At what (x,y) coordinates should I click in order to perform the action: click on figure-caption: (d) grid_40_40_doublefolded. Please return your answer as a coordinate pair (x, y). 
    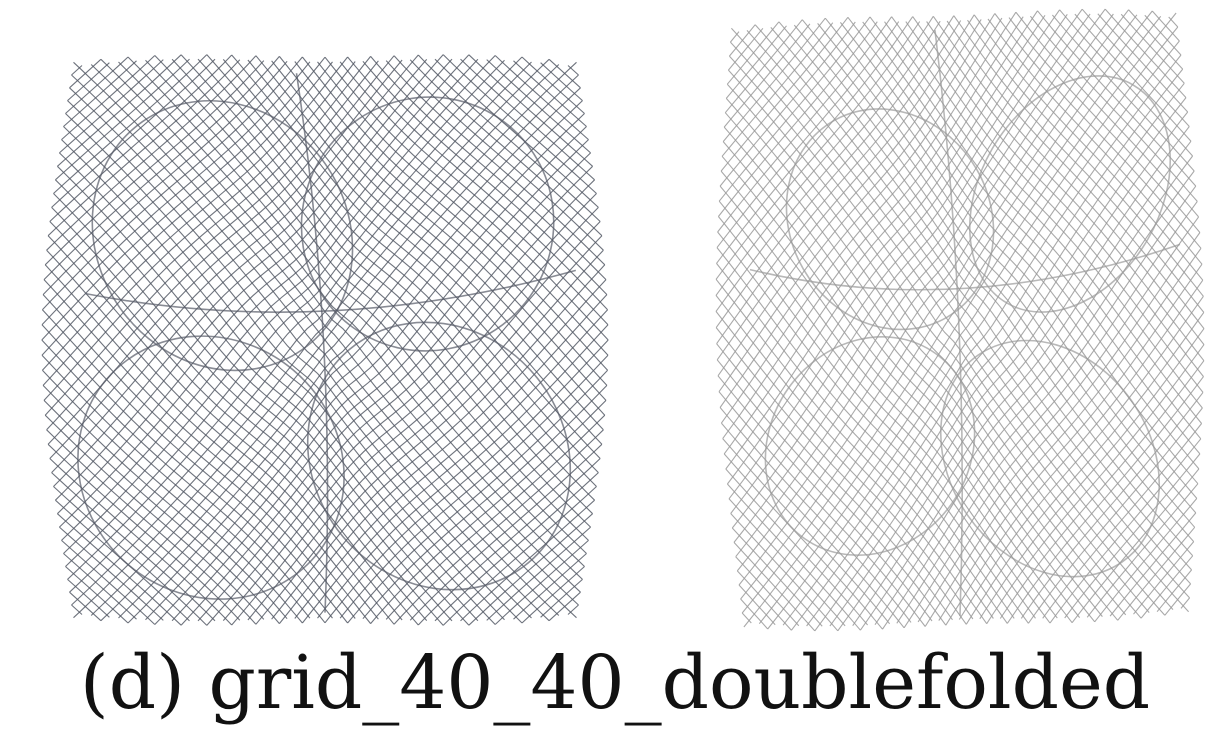
    Looking at the image, I should click on (615, 683).